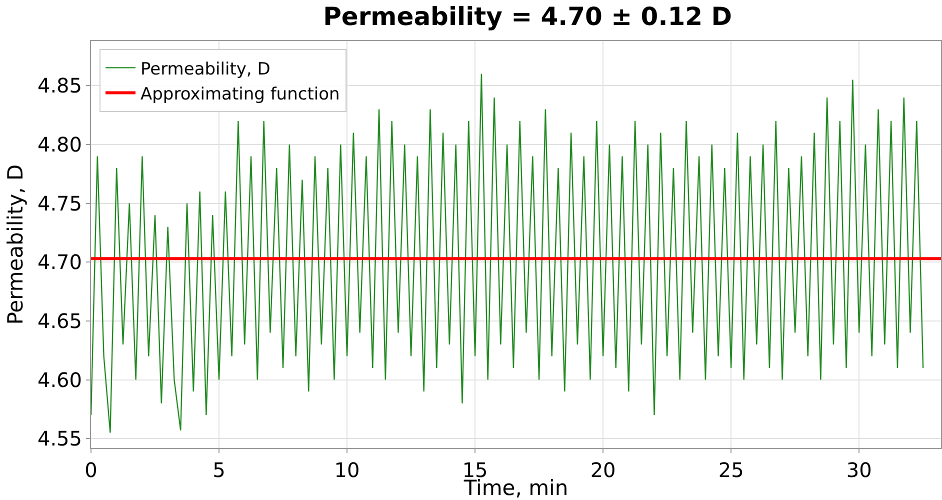 The image size is (942, 500). I want to click on x-tick-label: 10, so click(347, 470).